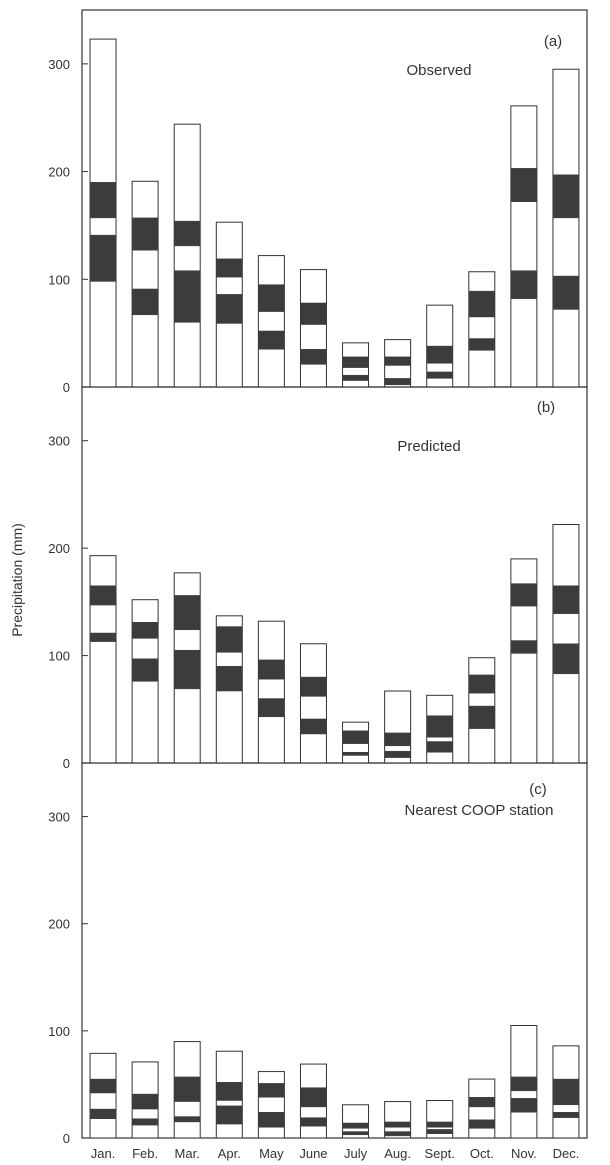  What do you see at coordinates (440, 1153) in the screenshot?
I see `x-tick-label: Sept.` at bounding box center [440, 1153].